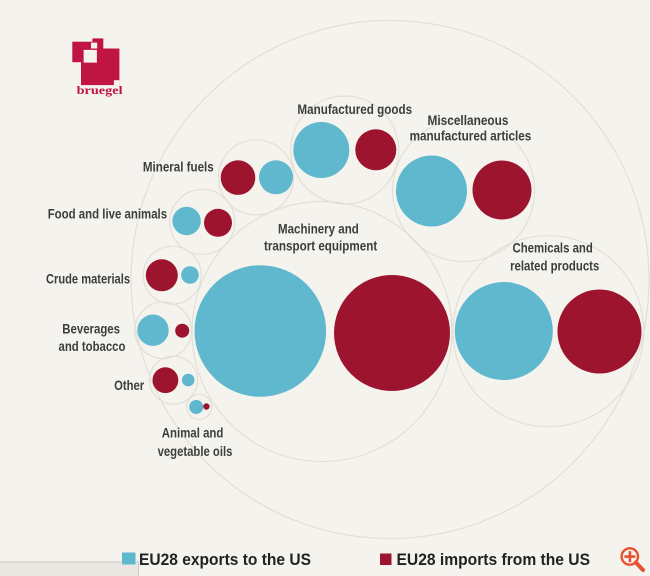 Image resolution: width=650 pixels, height=576 pixels. I want to click on svg-text: manufactured articles, so click(471, 136).